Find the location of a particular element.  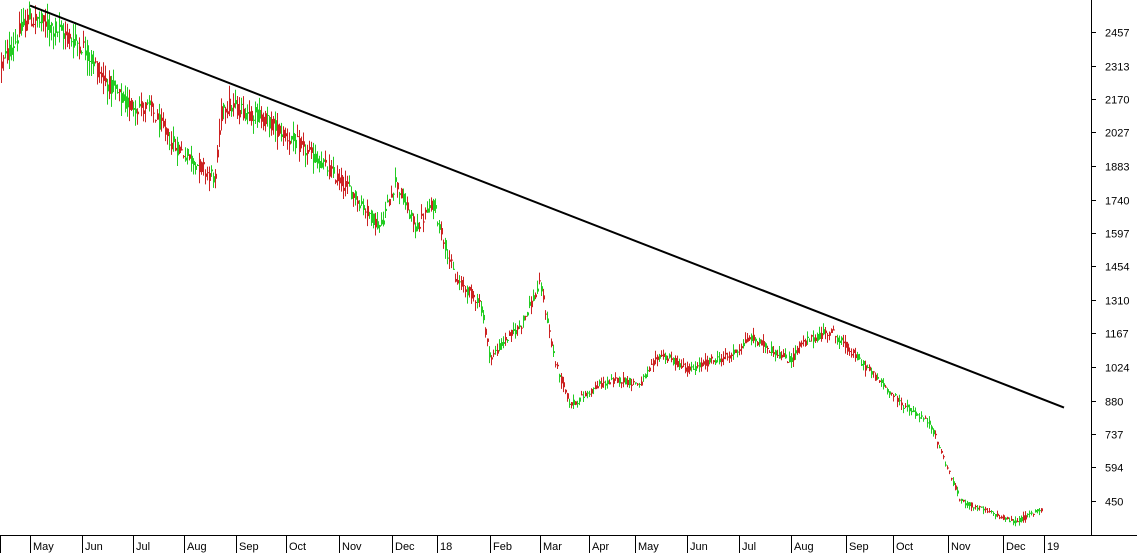

y-tick-label: 2457 is located at coordinates (1117, 34).